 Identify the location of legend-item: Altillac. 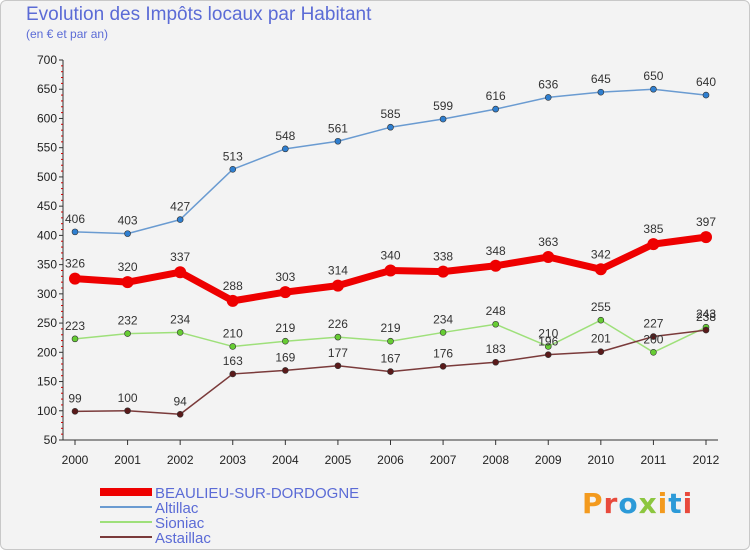
(149, 508).